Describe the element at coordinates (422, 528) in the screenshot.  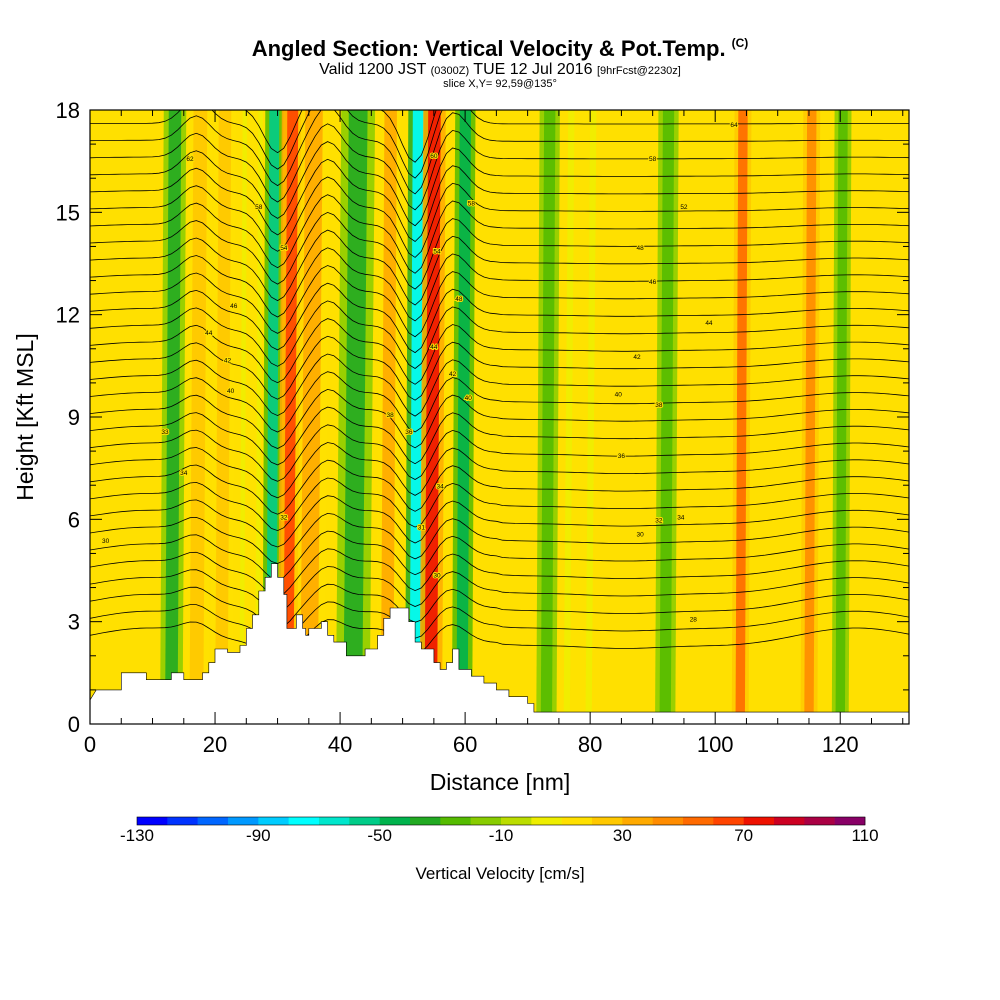
I see `contour-label: 31` at that location.